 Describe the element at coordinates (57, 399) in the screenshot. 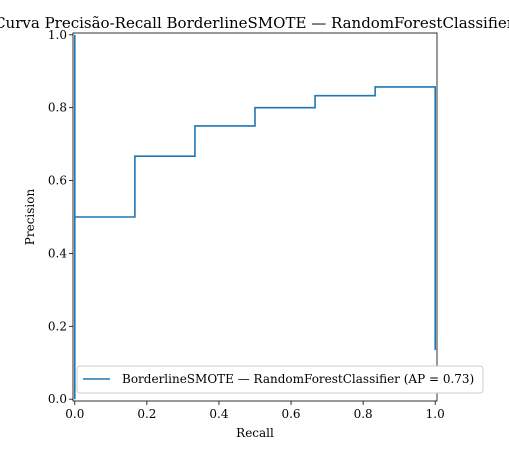

I see `y-tick-label: 0.0` at that location.